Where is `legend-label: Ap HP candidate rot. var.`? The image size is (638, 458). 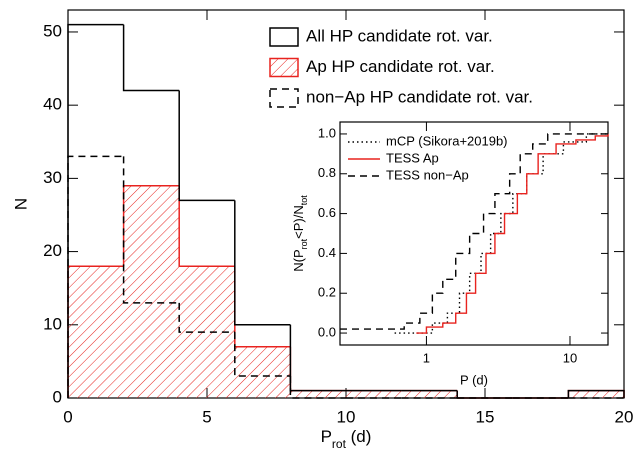 legend-label: Ap HP candidate rot. var. is located at coordinates (400, 66).